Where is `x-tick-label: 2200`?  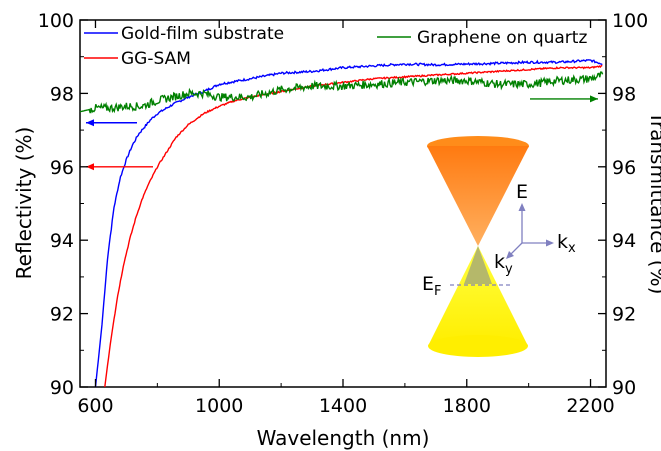
x-tick-label: 2200 is located at coordinates (590, 406).